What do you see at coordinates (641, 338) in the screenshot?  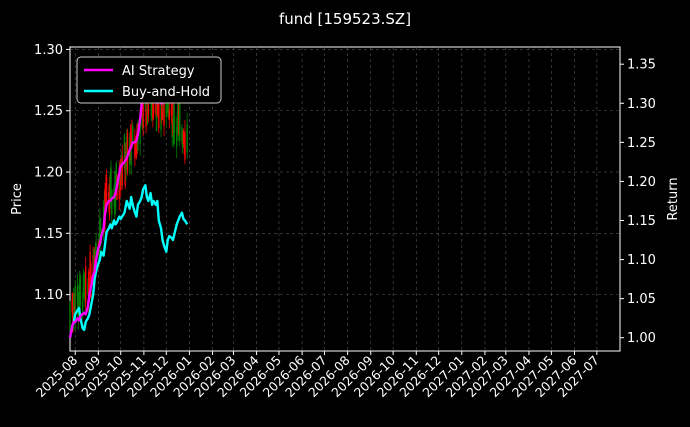 I see `y-tick-label-right: 1.00` at bounding box center [641, 338].